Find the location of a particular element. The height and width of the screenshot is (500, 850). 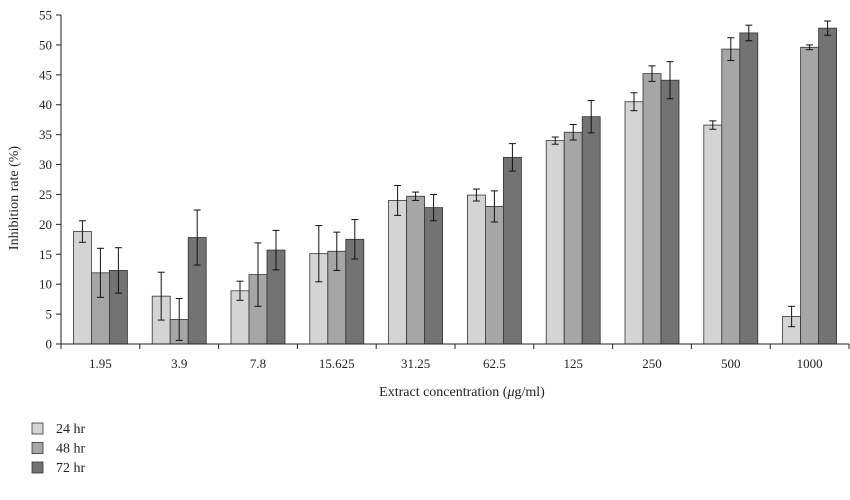

x-tick-label: 15.625 is located at coordinates (337, 363).